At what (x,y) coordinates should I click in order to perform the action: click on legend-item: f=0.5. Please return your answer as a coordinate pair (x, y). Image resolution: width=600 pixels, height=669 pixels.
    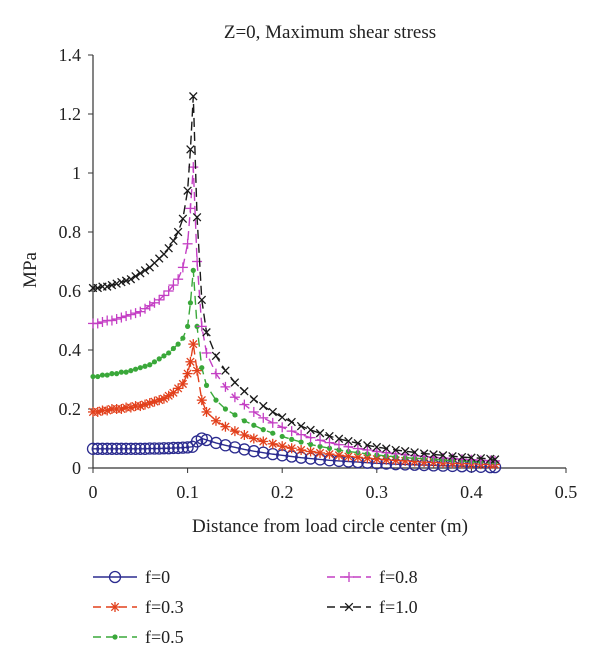
    Looking at the image, I should click on (138, 637).